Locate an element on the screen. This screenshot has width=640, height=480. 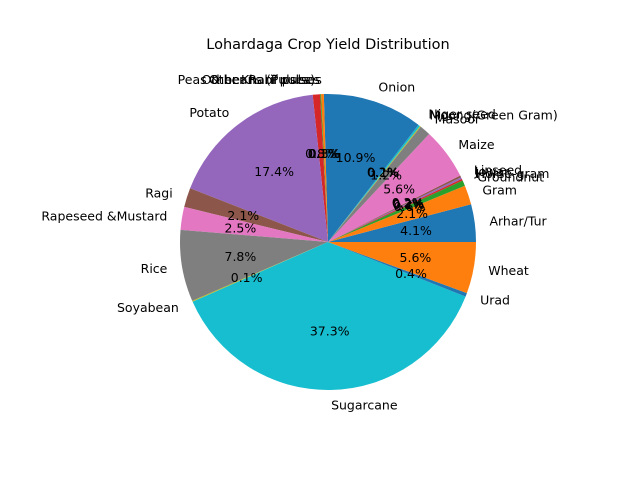
pct-label-urad: 0.4% is located at coordinates (411, 273).